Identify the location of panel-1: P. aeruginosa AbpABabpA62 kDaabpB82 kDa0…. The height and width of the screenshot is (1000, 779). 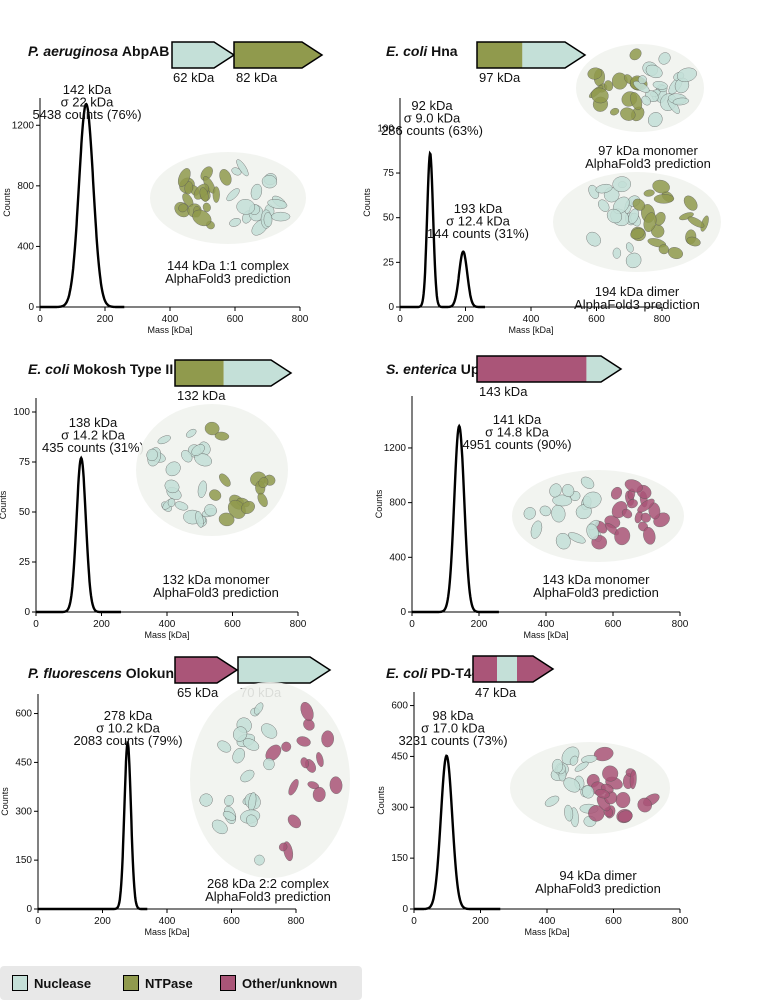
(155, 189).